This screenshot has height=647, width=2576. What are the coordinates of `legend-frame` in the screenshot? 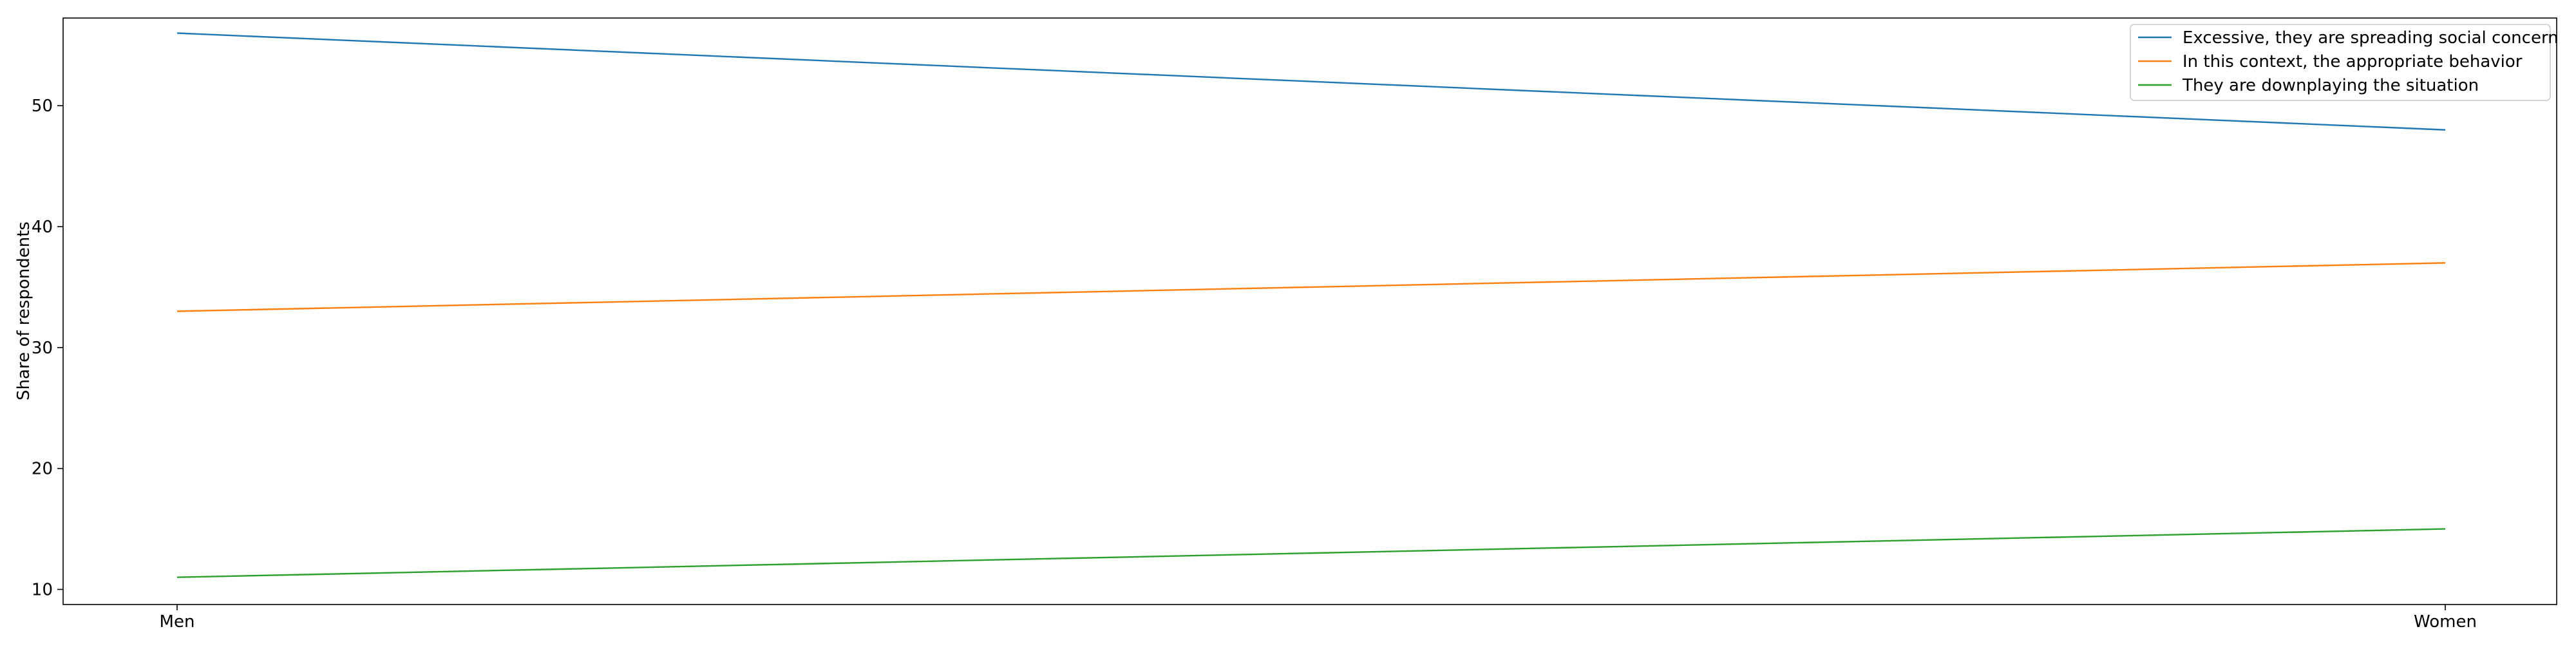 It's located at (2340, 63).